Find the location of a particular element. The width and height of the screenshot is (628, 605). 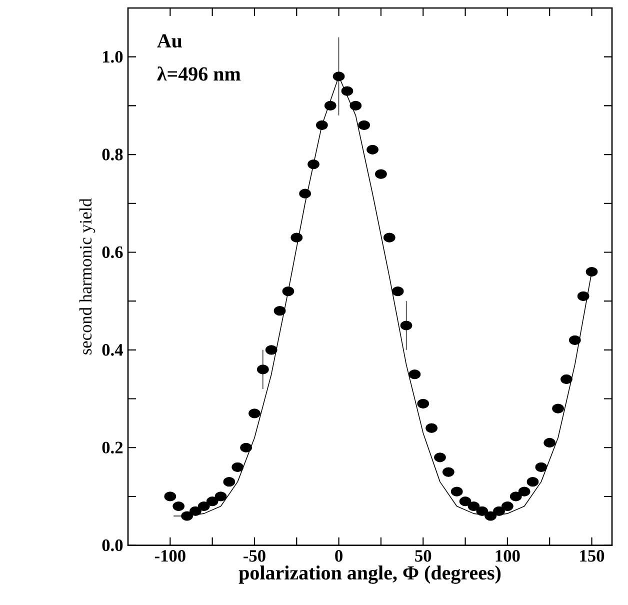

x-tick-label: 50 is located at coordinates (423, 556).